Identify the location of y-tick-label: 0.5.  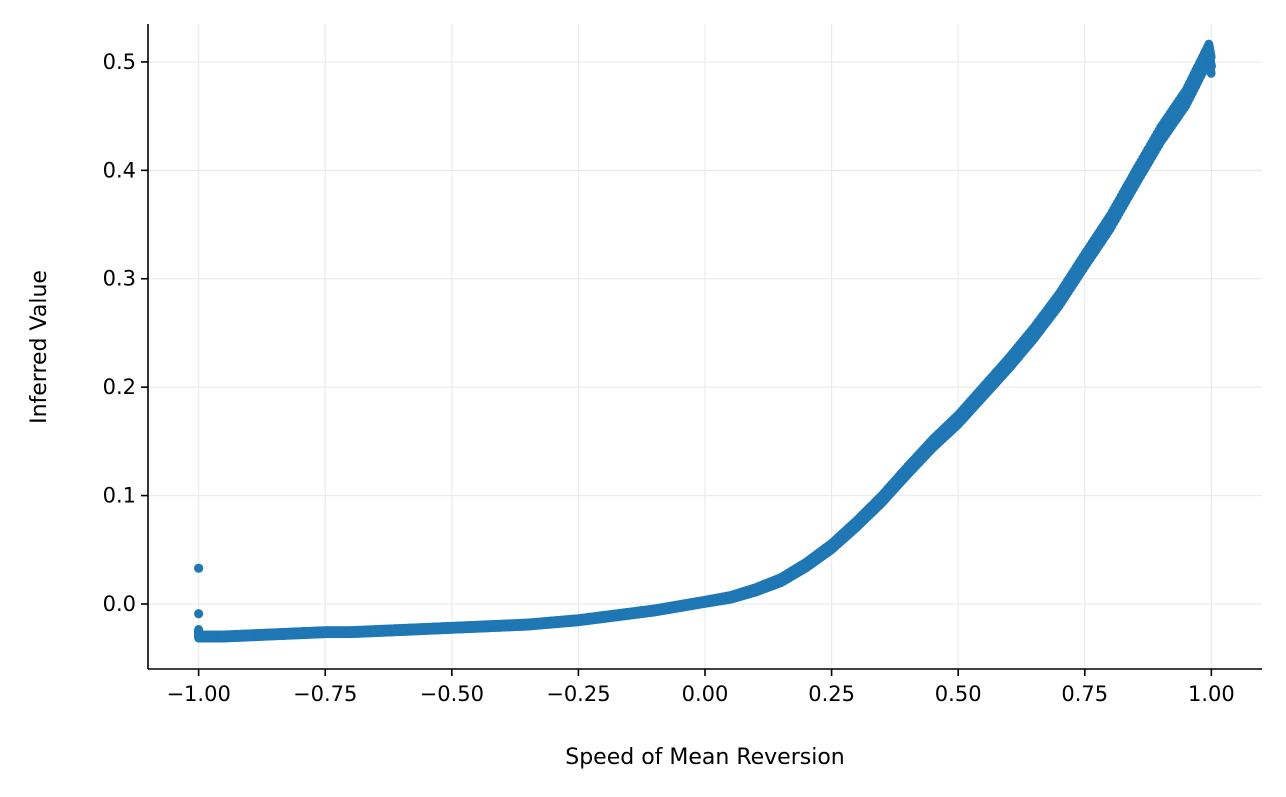
(119, 62).